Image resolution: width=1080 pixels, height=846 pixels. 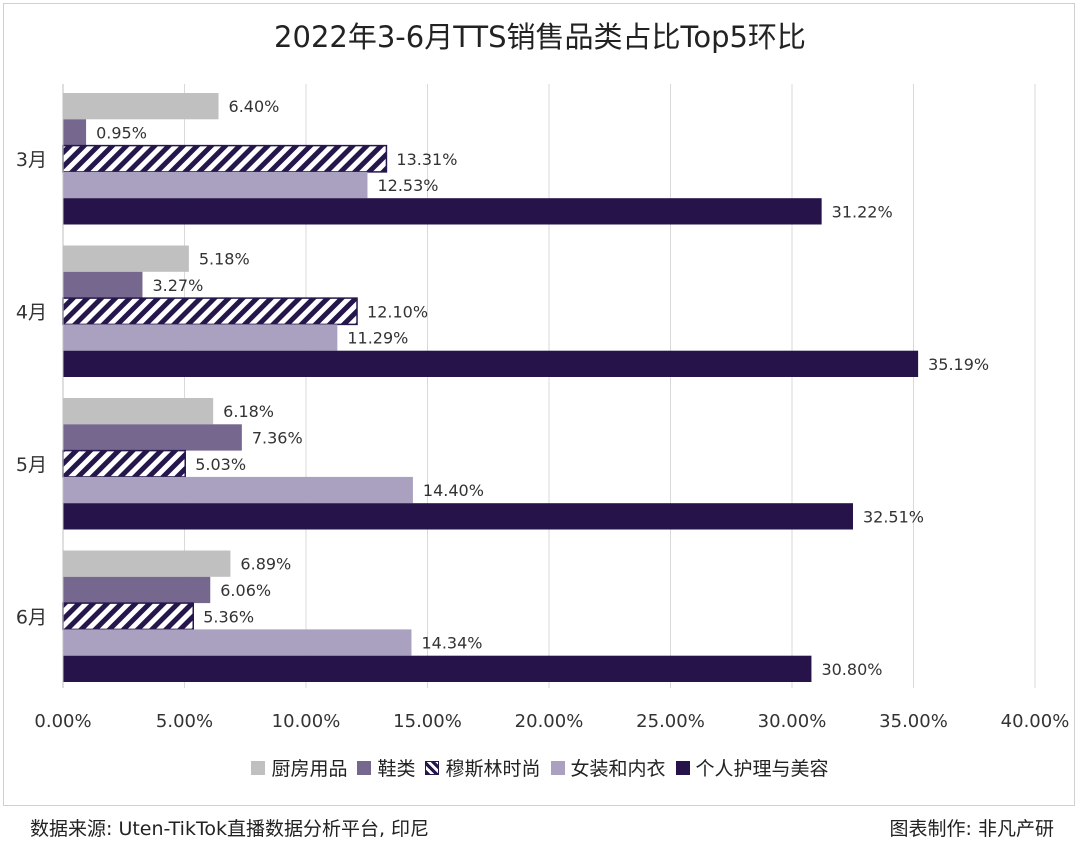 What do you see at coordinates (31, 160) in the screenshot?
I see `y-category-label: 3月` at bounding box center [31, 160].